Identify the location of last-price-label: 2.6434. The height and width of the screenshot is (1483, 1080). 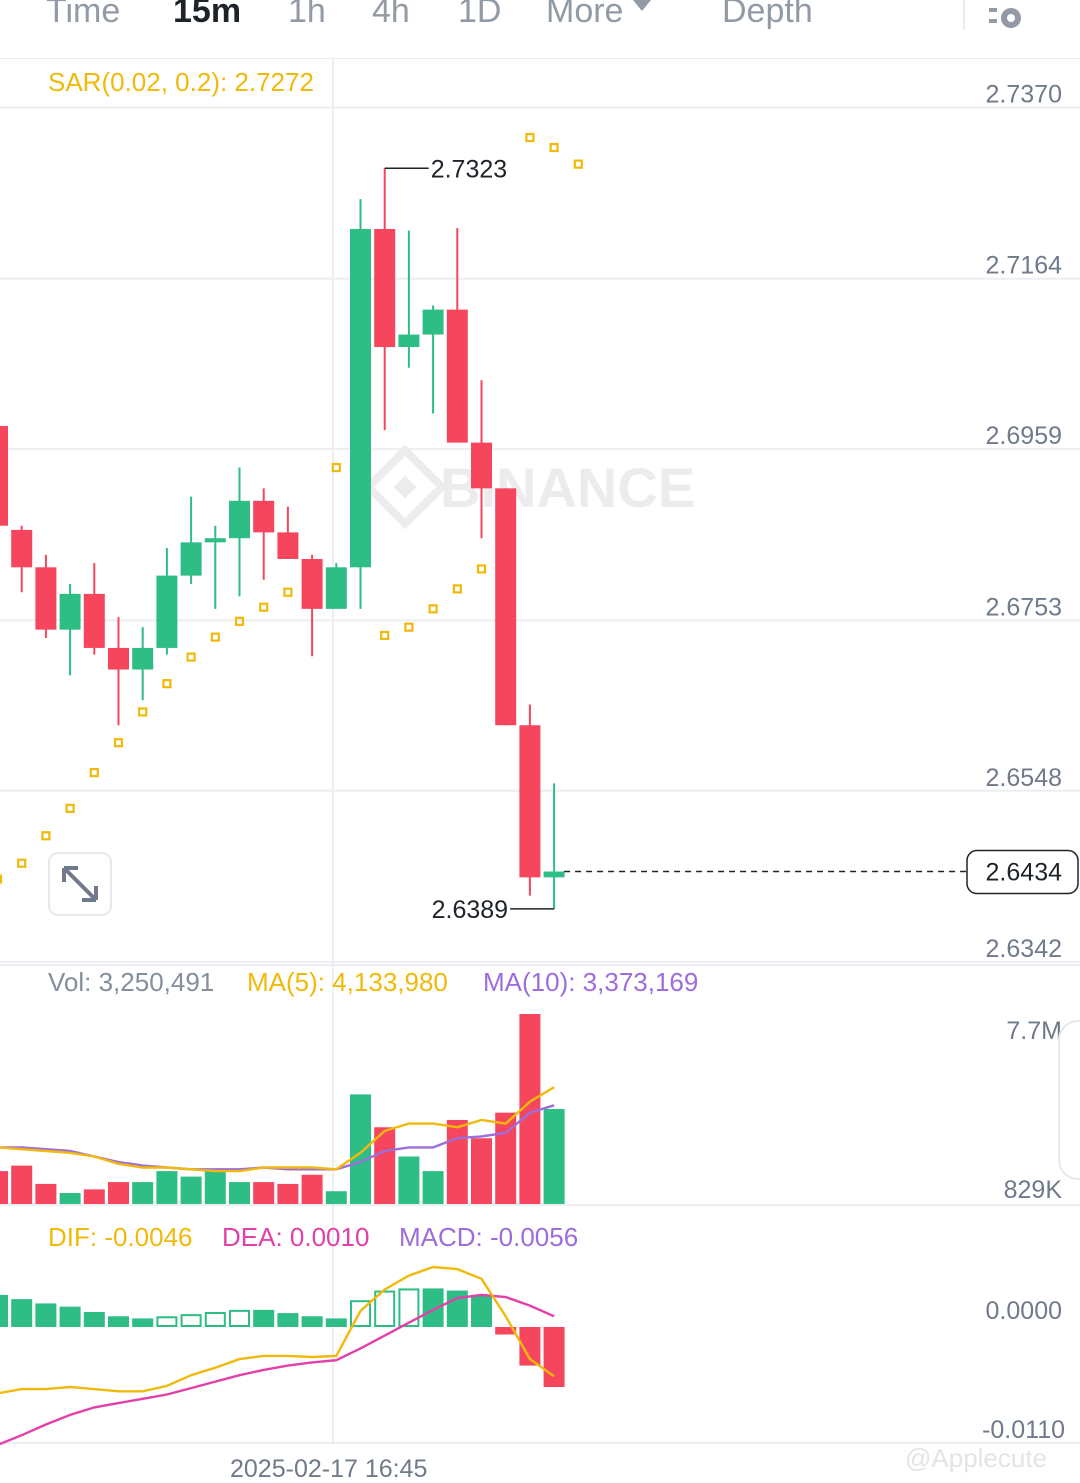
(1024, 873).